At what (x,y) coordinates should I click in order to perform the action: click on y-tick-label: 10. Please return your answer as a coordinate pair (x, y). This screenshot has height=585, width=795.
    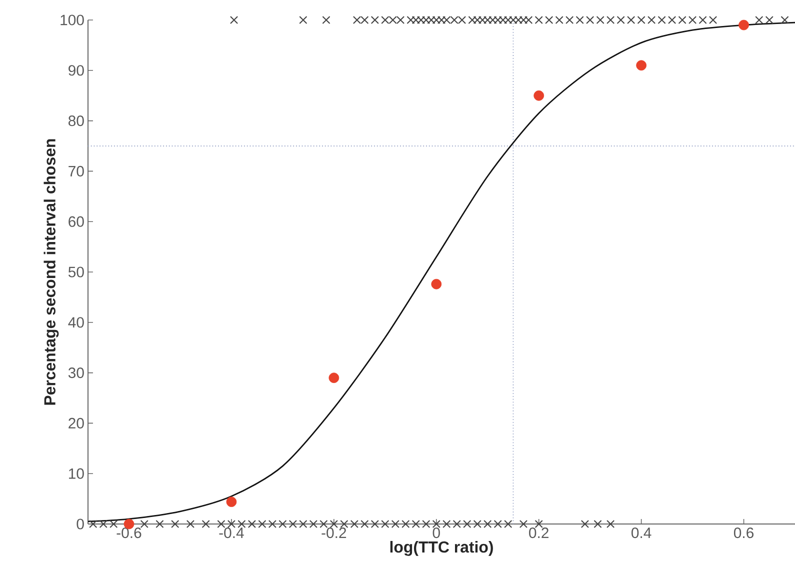
    Looking at the image, I should click on (76, 473).